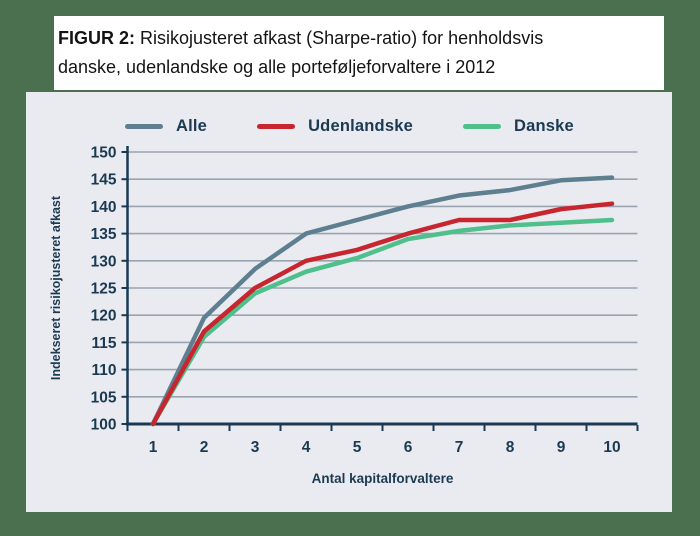  I want to click on legend-label: Alle, so click(192, 126).